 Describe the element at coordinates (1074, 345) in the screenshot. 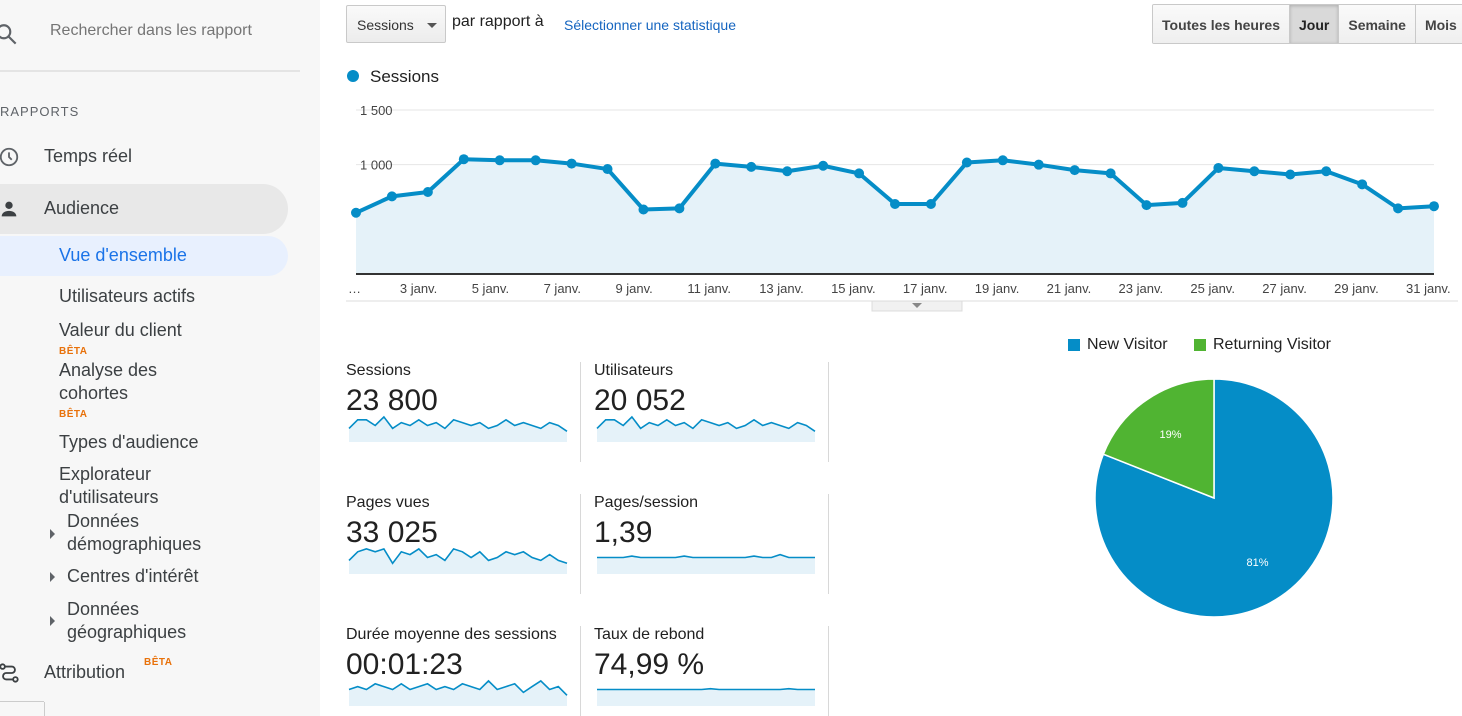

I see `legend-swatch` at that location.